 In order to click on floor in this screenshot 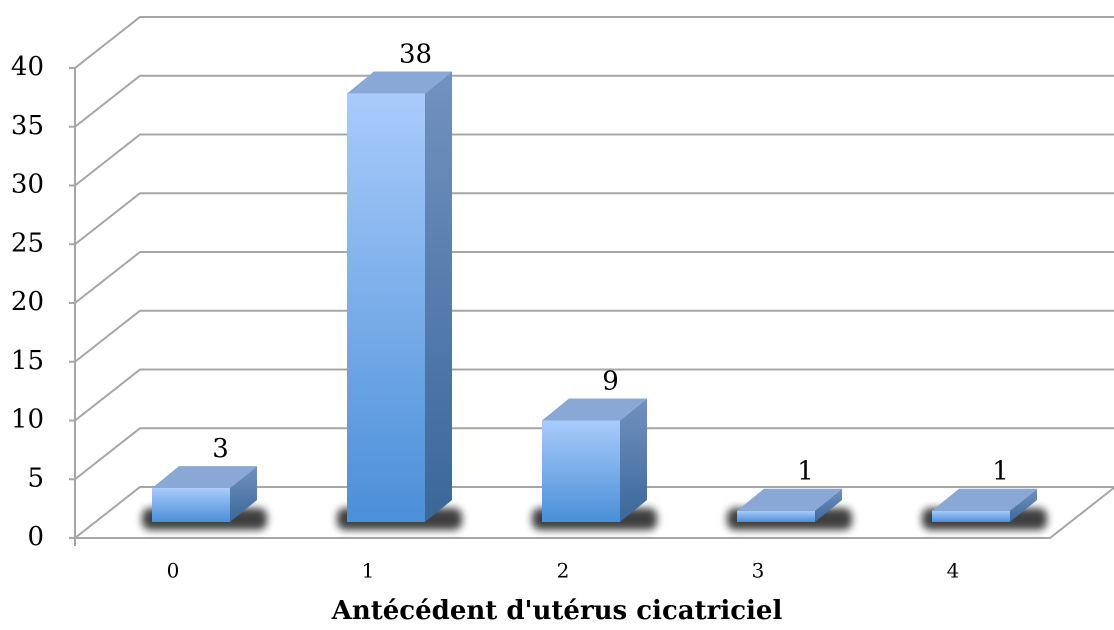, I will do `click(594, 512)`.